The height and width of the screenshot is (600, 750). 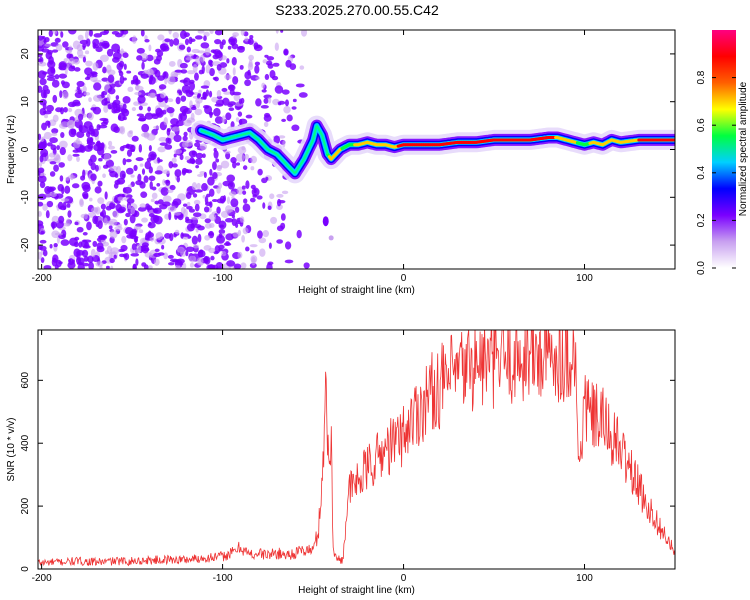 I want to click on spectrogram-xtick-label: -200, so click(x=42, y=278).